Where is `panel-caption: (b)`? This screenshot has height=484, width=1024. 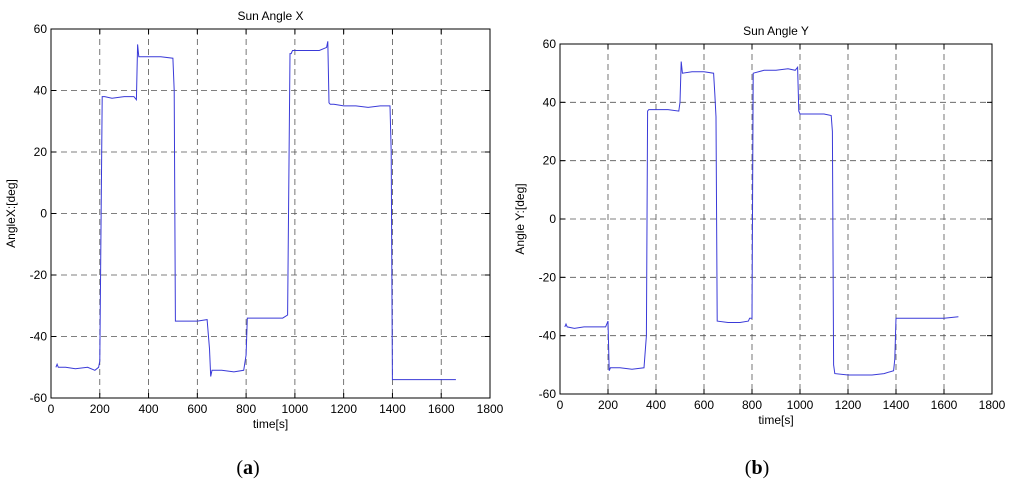 panel-caption: (b) is located at coordinates (757, 468).